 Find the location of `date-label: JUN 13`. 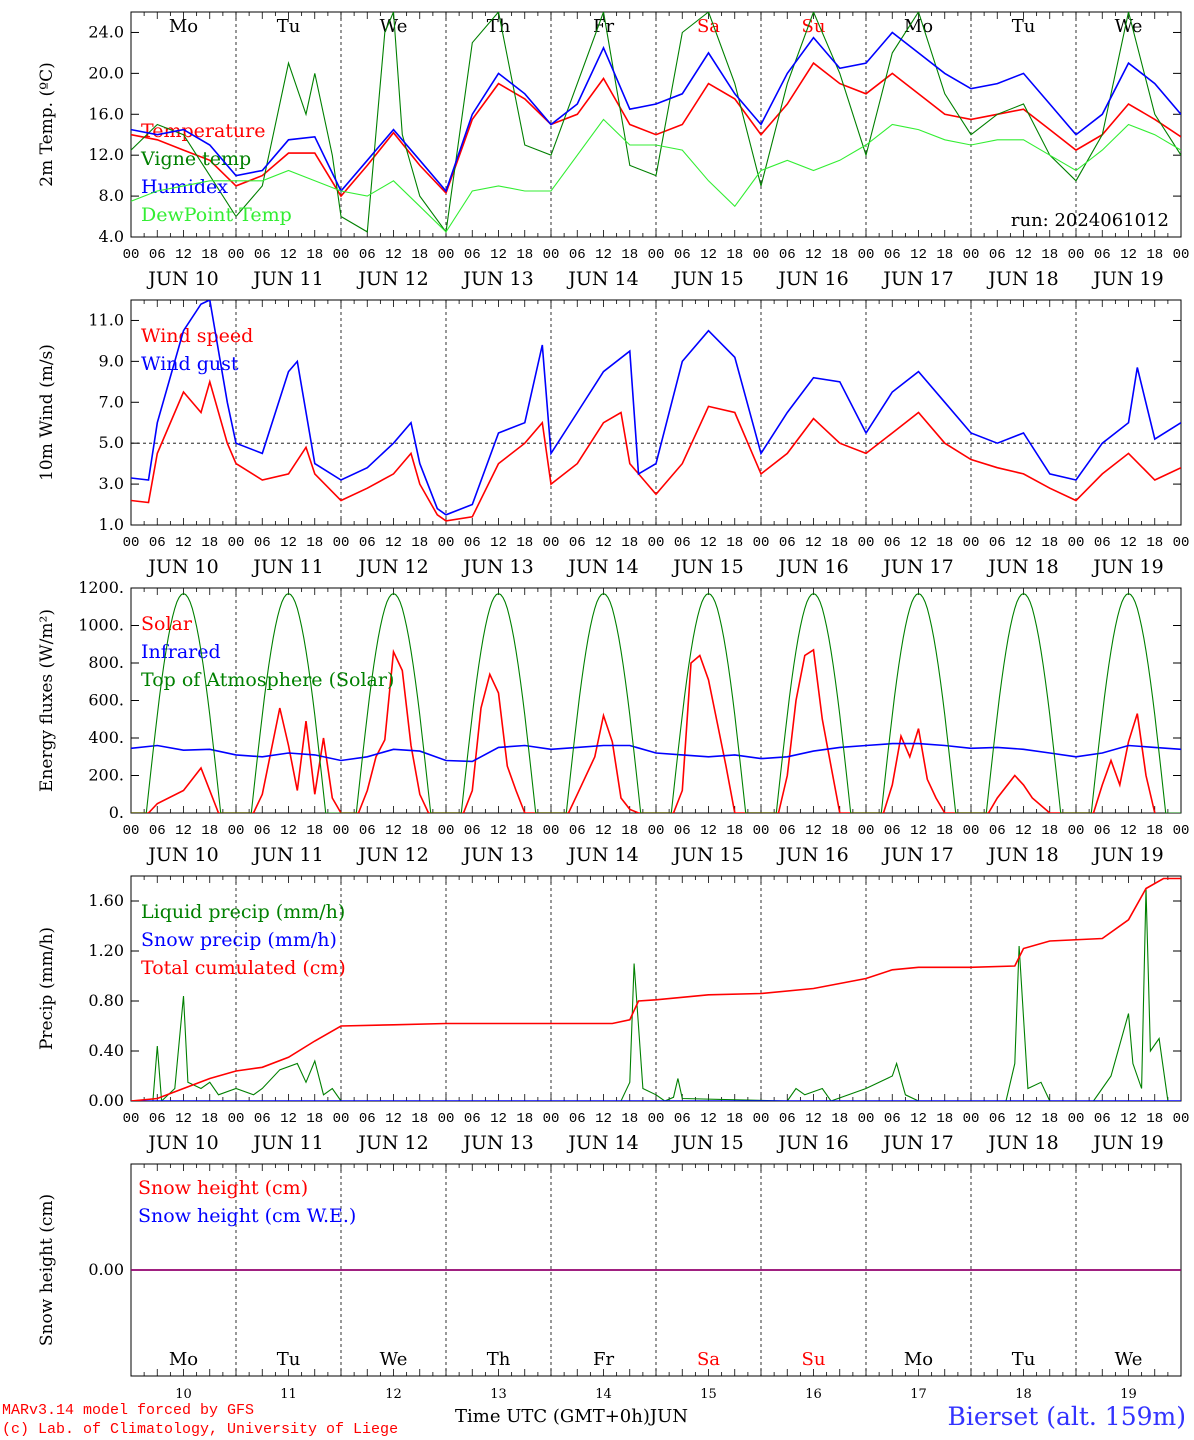

date-label: JUN 13 is located at coordinates (497, 855).